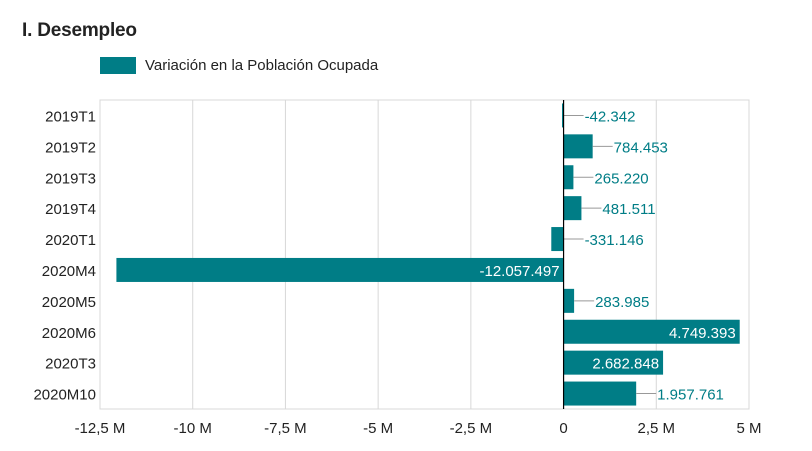  I want to click on x-tick-label: -2,5 M, so click(471, 428).